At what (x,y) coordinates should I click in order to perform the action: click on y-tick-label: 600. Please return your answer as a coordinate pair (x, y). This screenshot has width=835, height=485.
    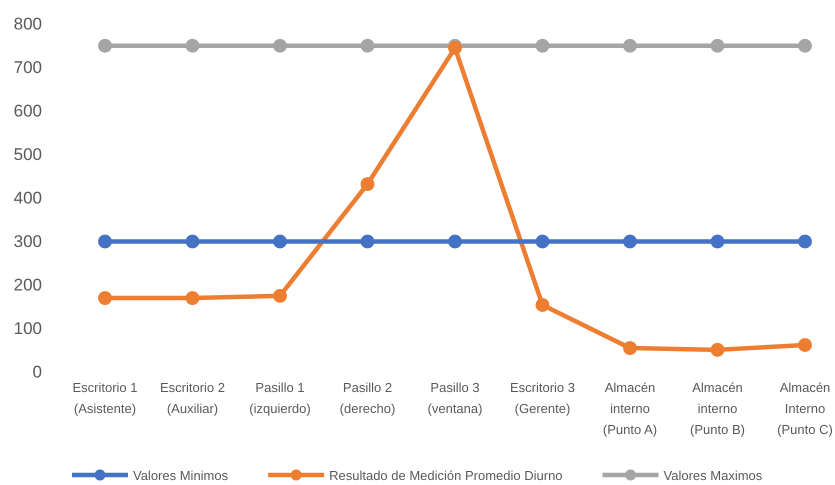
    Looking at the image, I should click on (28, 110).